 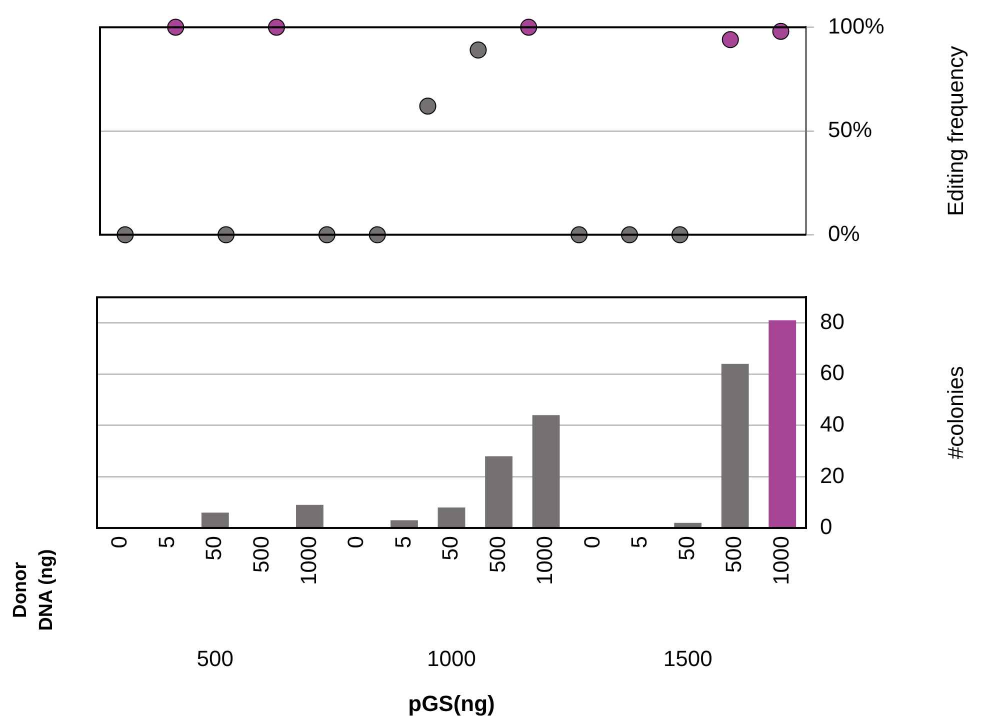 I want to click on text: 500, so click(x=215, y=659).